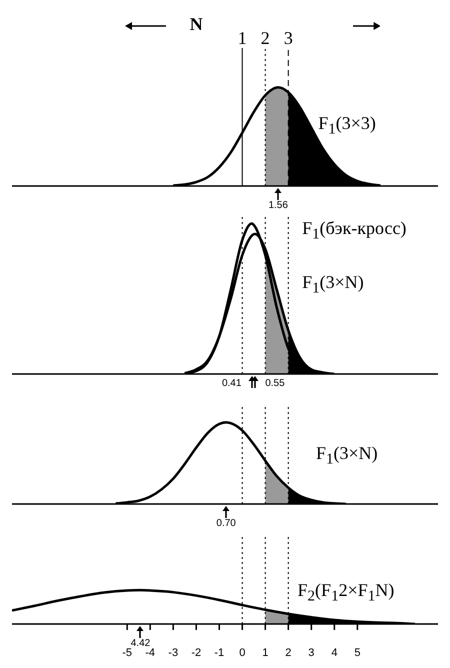  I want to click on text: 1.56, so click(278, 205).